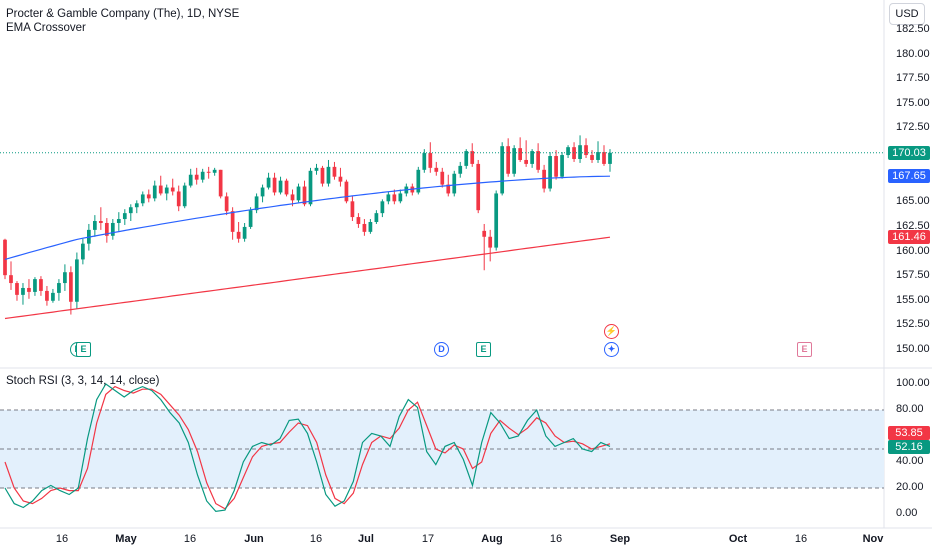  I want to click on price-tick: 172.50, so click(913, 127).